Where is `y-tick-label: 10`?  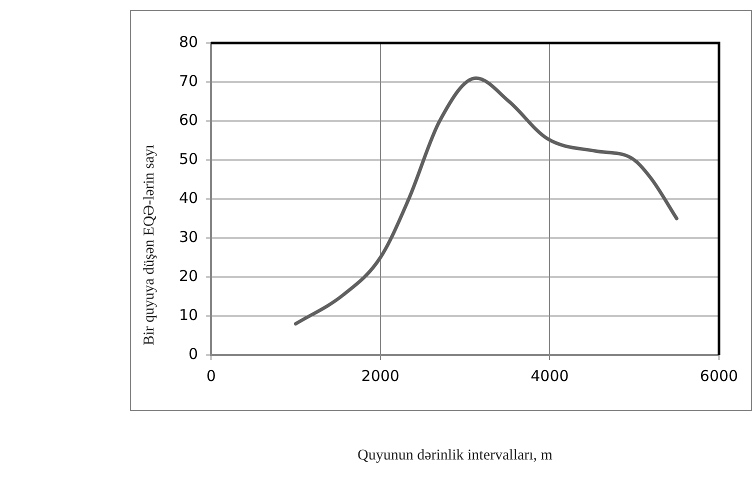
y-tick-label: 10 is located at coordinates (188, 315).